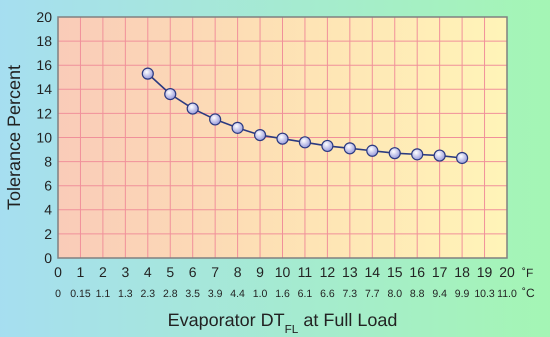 The image size is (550, 337). Describe the element at coordinates (417, 294) in the screenshot. I see `text: 8.8` at that location.